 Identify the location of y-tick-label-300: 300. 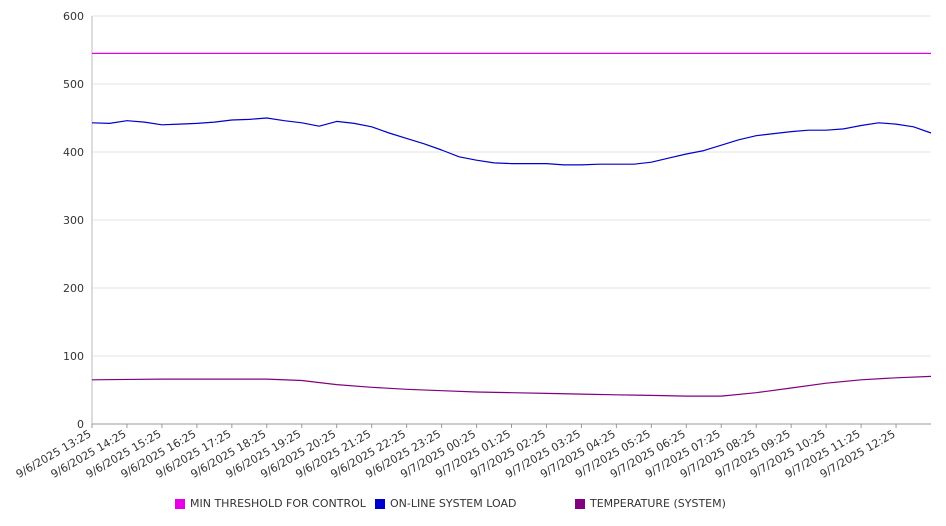
(73, 220).